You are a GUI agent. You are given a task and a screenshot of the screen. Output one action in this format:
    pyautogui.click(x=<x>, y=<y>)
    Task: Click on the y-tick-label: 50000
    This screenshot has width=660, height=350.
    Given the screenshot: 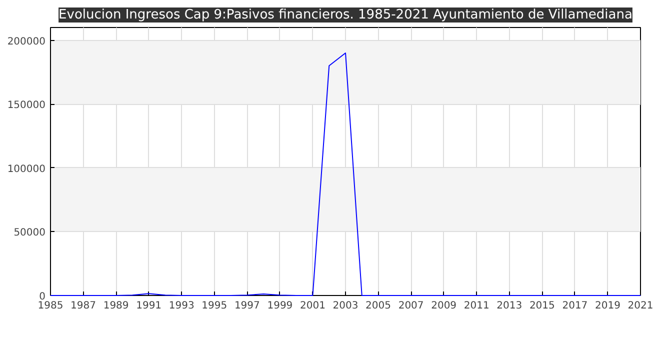 What is the action you would take?
    pyautogui.click(x=30, y=233)
    